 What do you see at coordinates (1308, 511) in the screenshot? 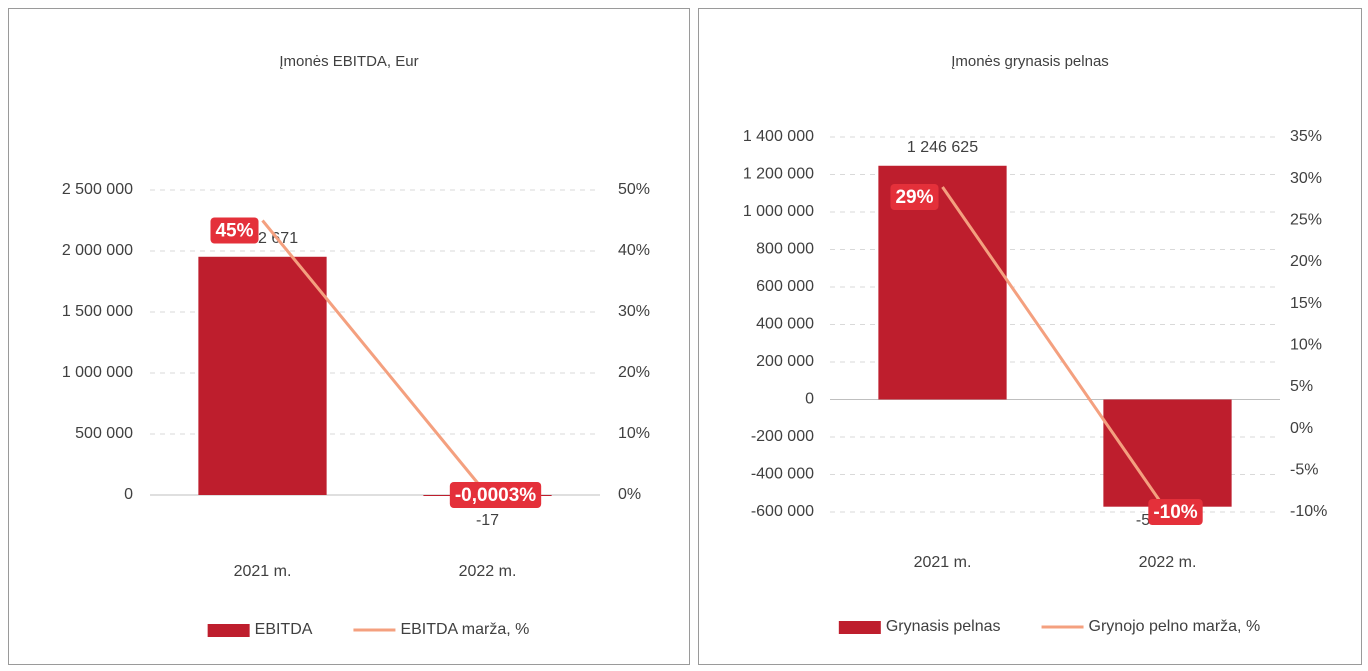
I see `y2-tick-label: -10%` at bounding box center [1308, 511].